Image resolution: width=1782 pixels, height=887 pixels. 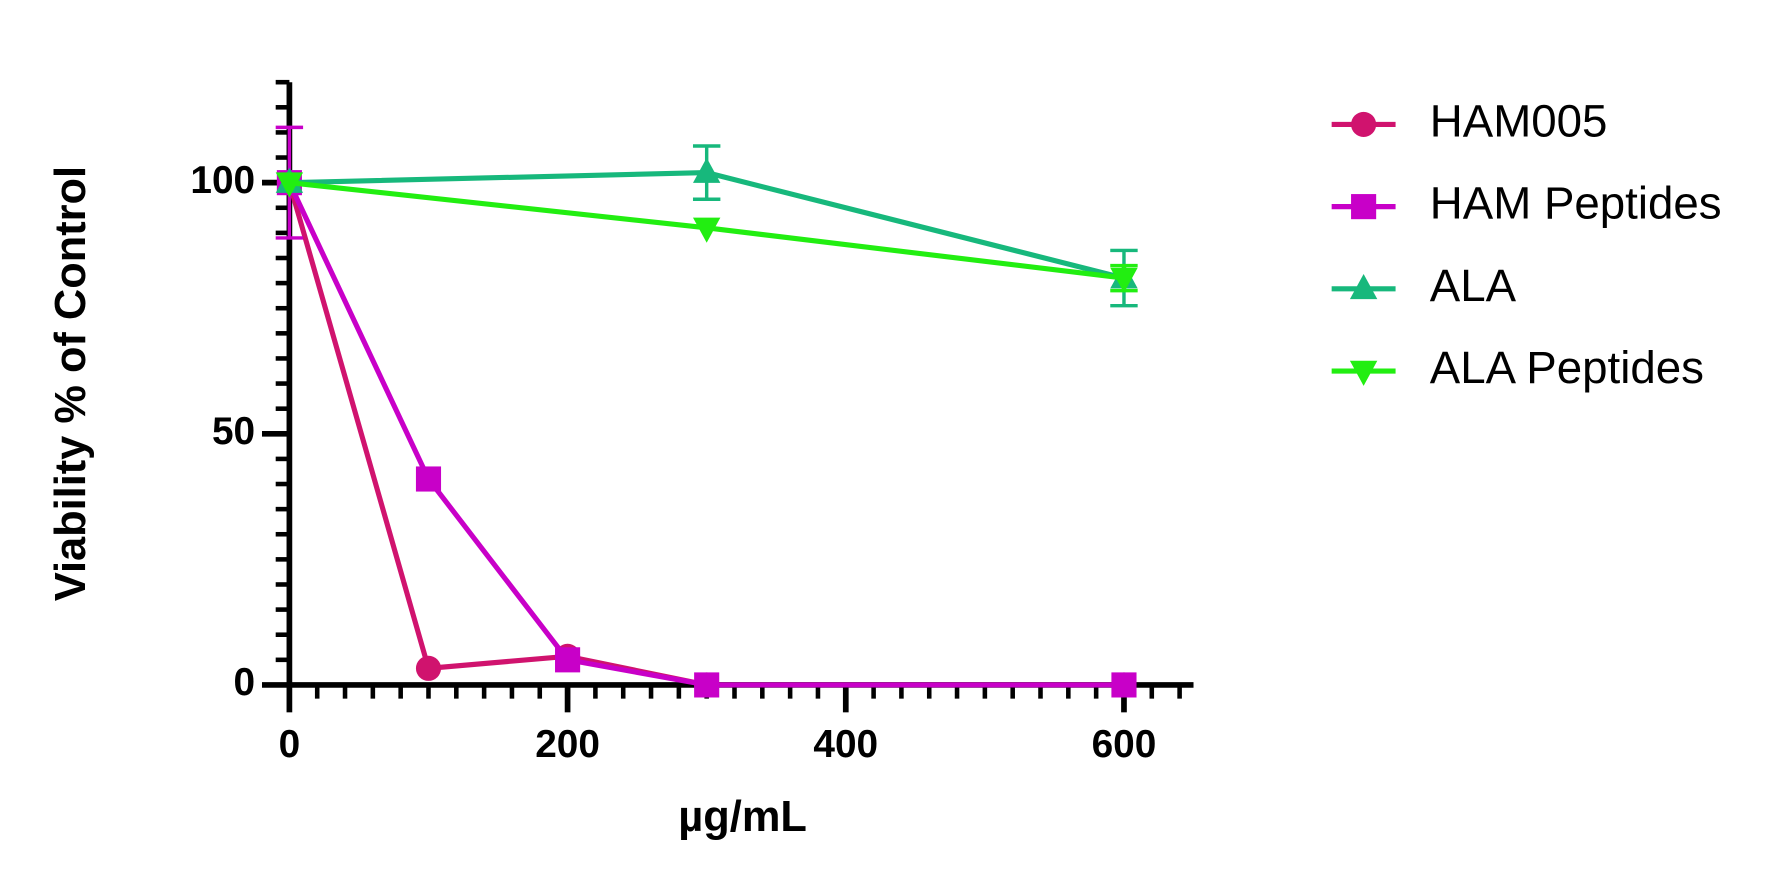 What do you see at coordinates (1473, 285) in the screenshot?
I see `legend-label: ALA` at bounding box center [1473, 285].